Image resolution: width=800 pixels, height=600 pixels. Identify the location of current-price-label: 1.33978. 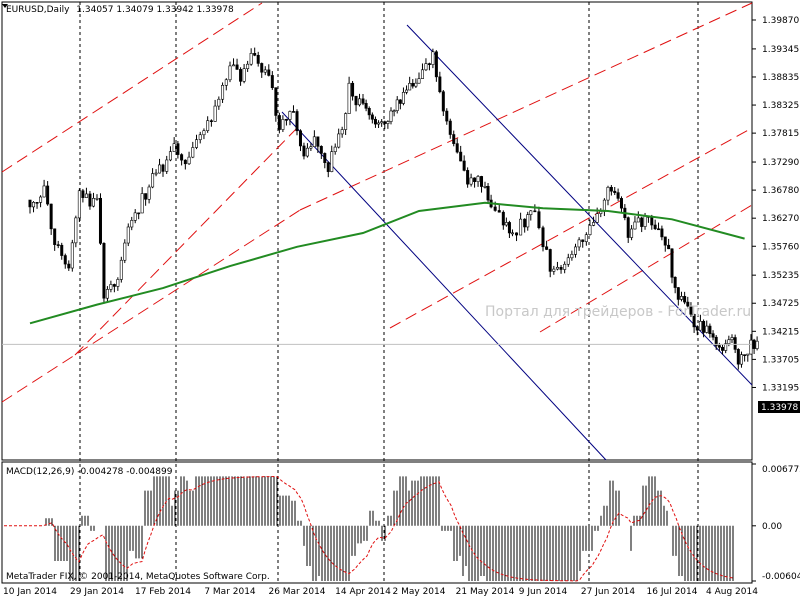
(779, 408).